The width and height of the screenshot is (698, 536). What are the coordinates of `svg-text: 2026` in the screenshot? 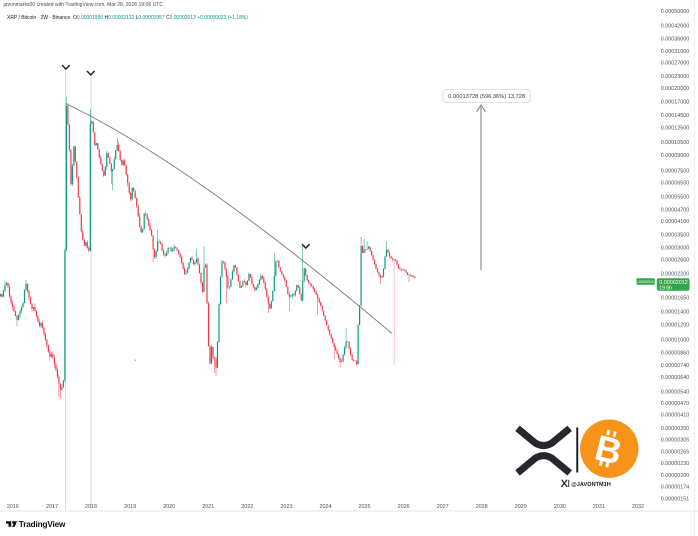 It's located at (404, 507).